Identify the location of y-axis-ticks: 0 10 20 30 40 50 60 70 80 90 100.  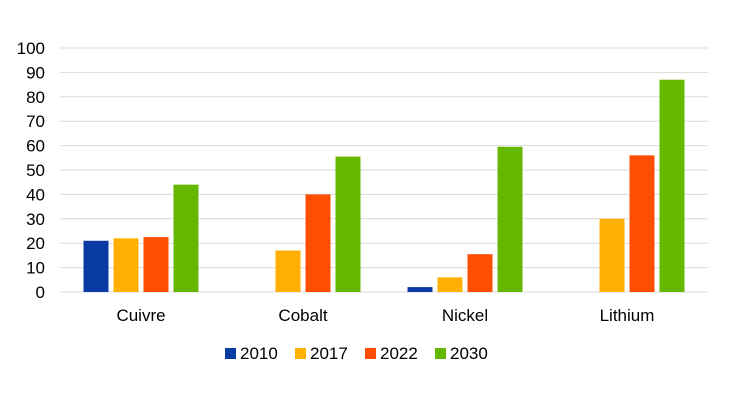
(31, 170).